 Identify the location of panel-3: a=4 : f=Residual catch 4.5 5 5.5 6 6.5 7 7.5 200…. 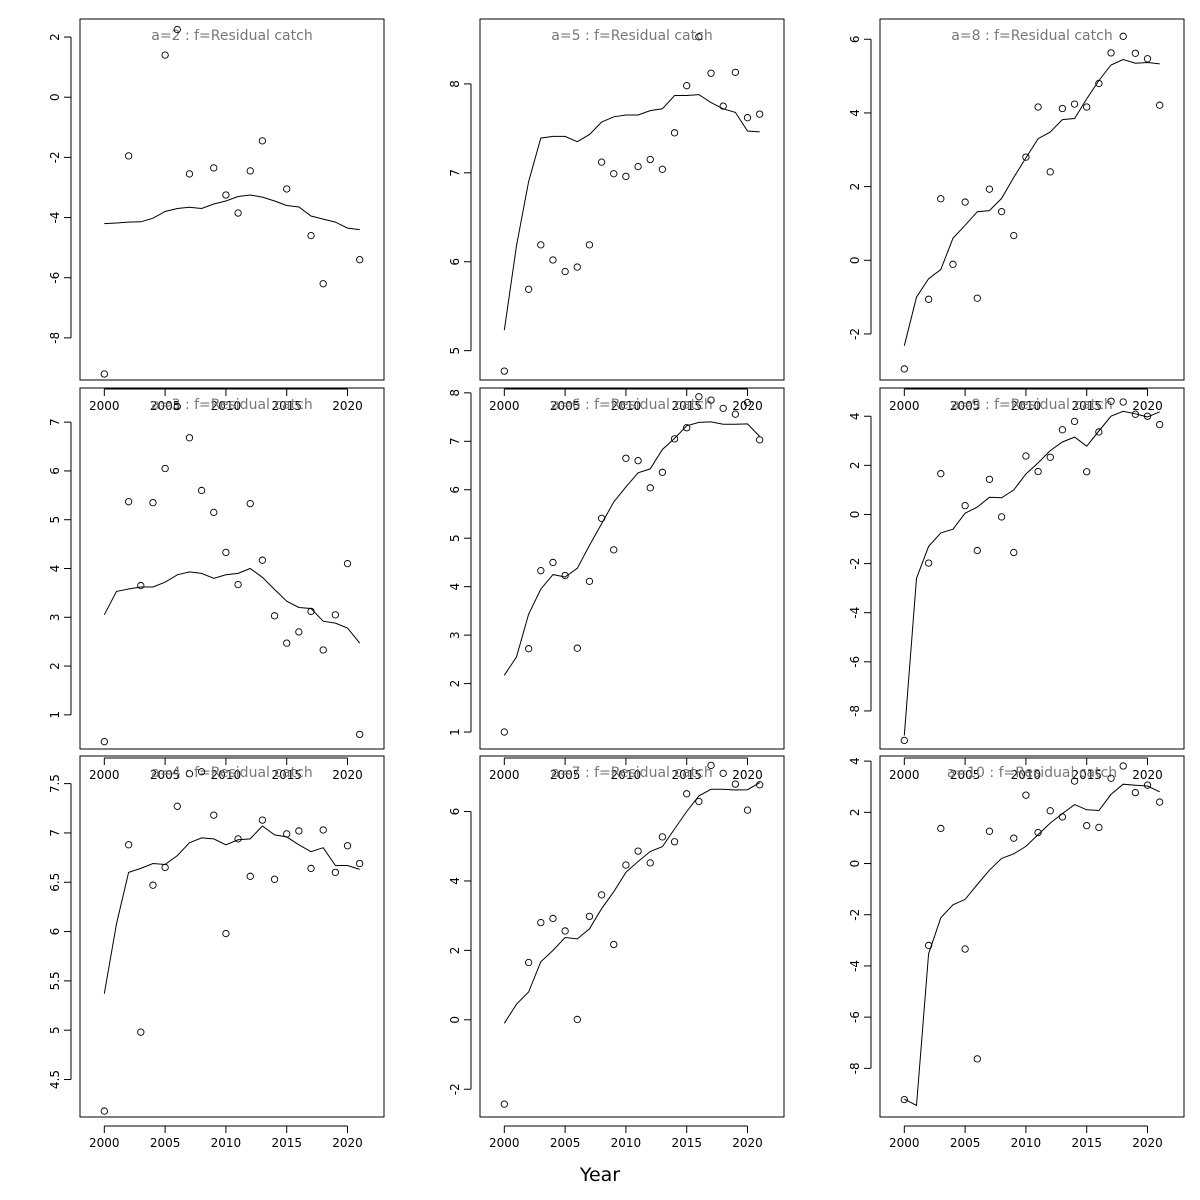
(216, 952).